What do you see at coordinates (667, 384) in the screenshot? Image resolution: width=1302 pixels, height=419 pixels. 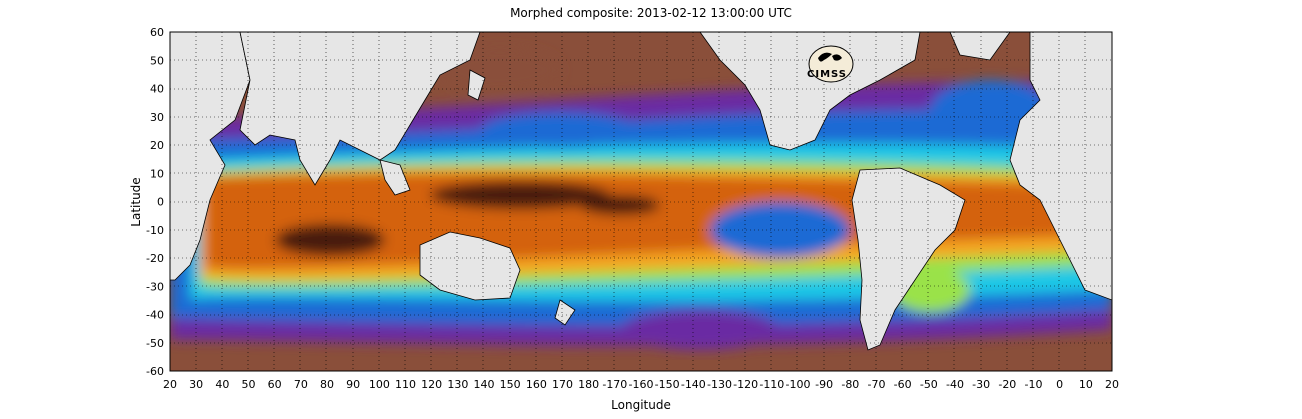 I see `x-tick-label: -150` at bounding box center [667, 384].